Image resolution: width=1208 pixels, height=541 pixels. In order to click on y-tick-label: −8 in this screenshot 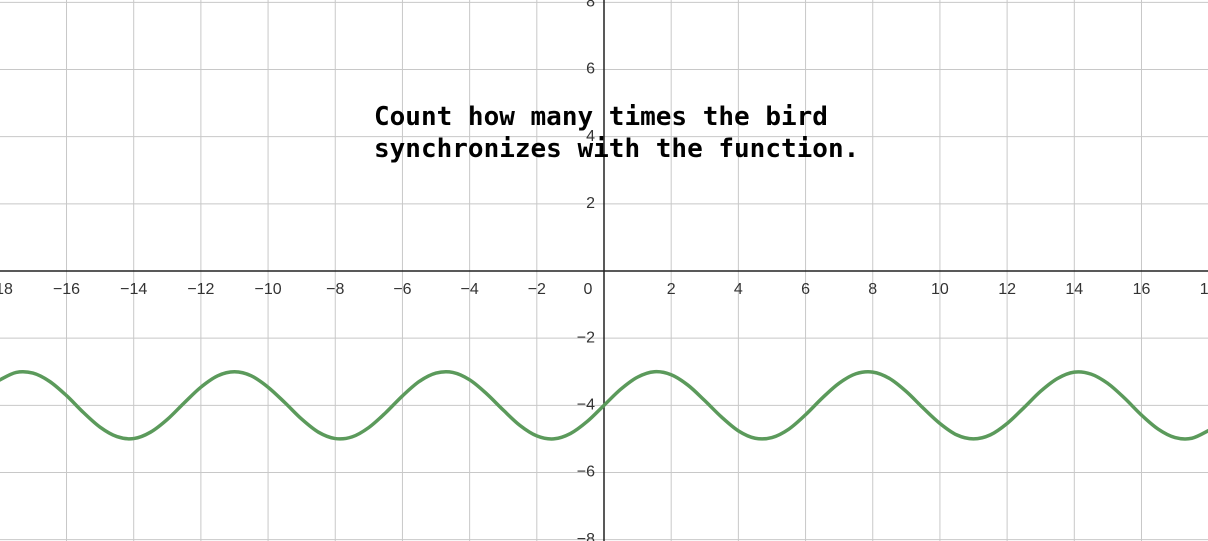, I will do `click(586, 536)`.